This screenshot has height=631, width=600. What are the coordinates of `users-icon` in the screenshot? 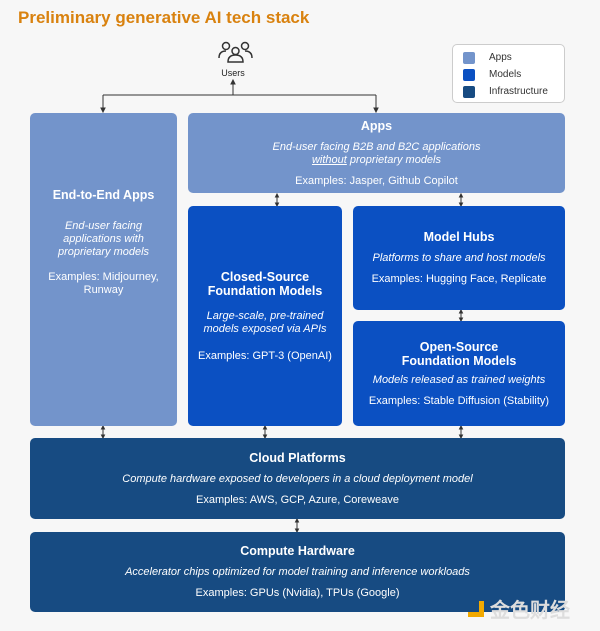 It's located at (235, 52).